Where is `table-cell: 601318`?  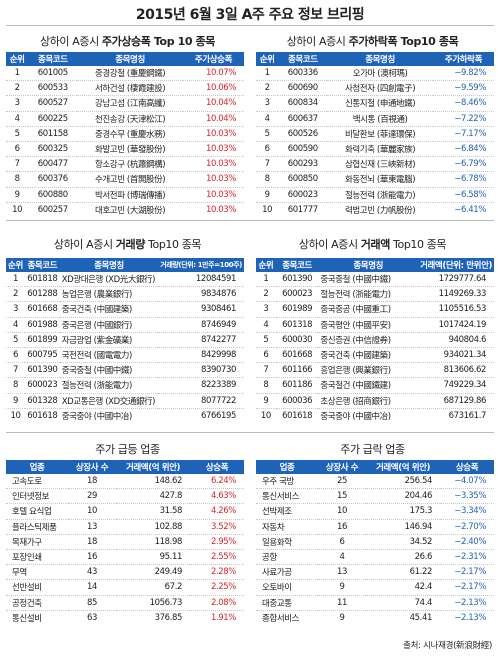
table-cell: 601318 is located at coordinates (297, 324).